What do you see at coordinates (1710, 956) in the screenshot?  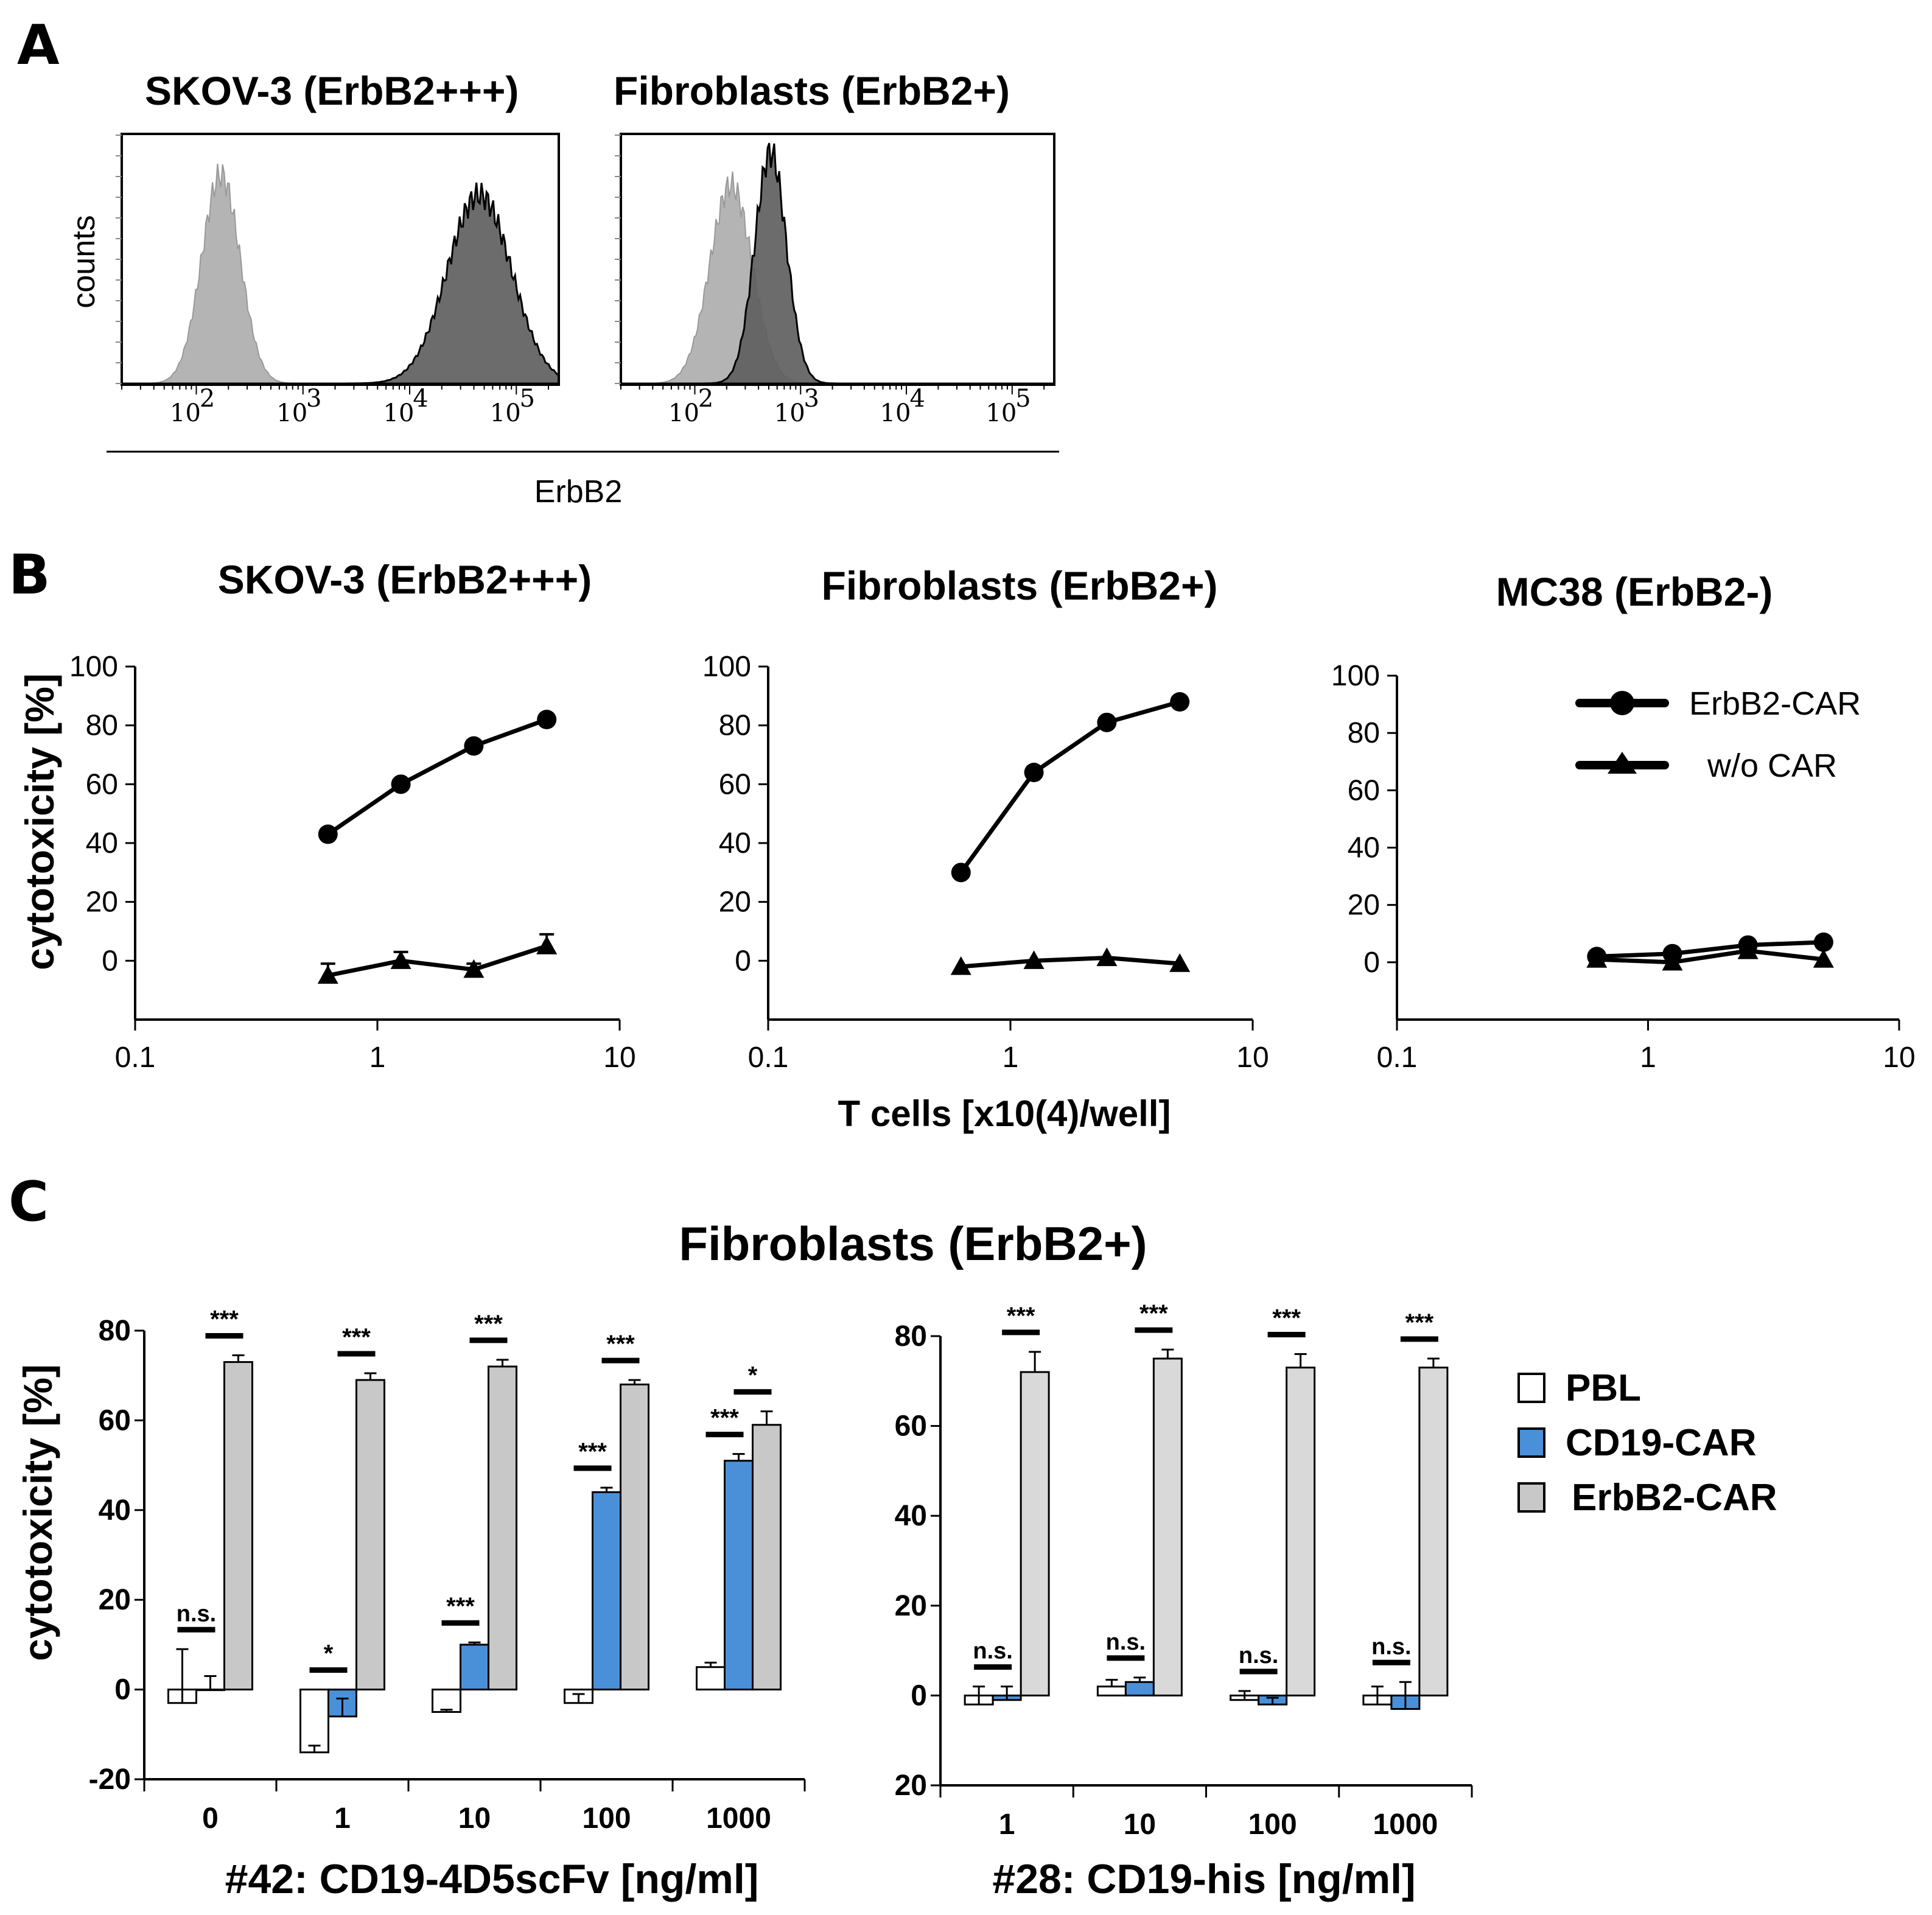 I see `series-line-w-o-car` at bounding box center [1710, 956].